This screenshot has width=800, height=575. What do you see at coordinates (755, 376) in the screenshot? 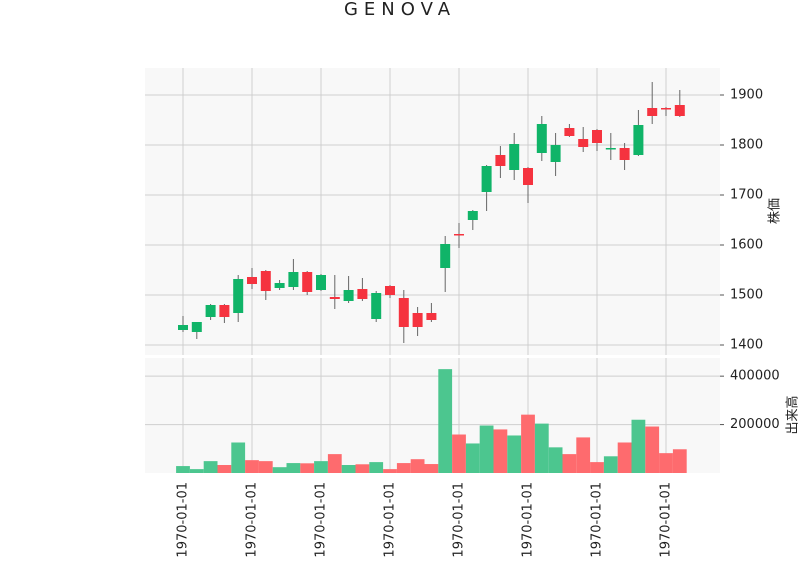
I see `volume-tick-label: 400000` at bounding box center [755, 376].